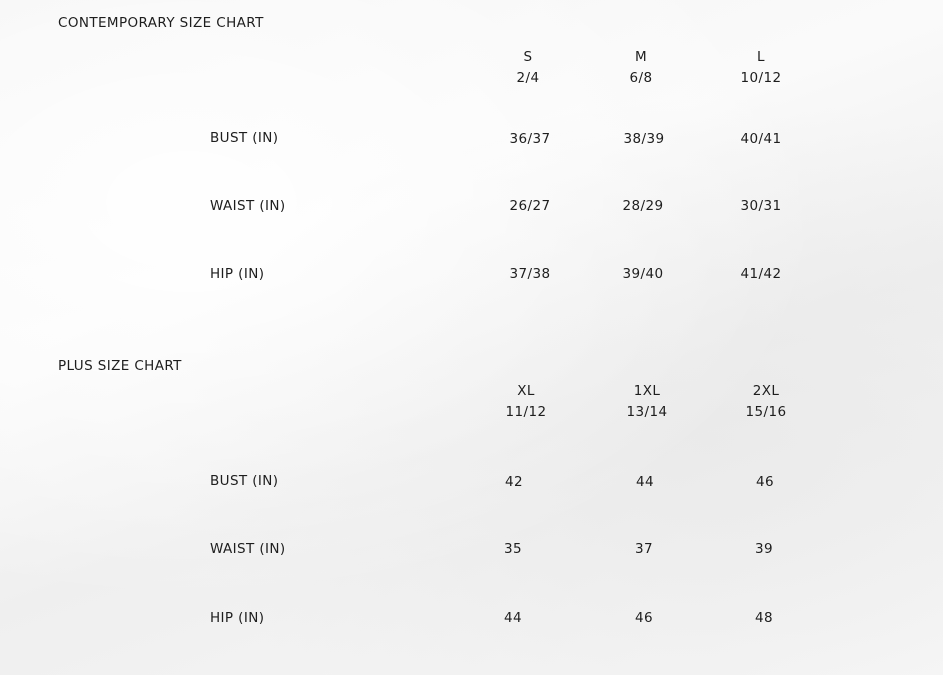 The image size is (943, 675). I want to click on size-header-label: XL, so click(526, 391).